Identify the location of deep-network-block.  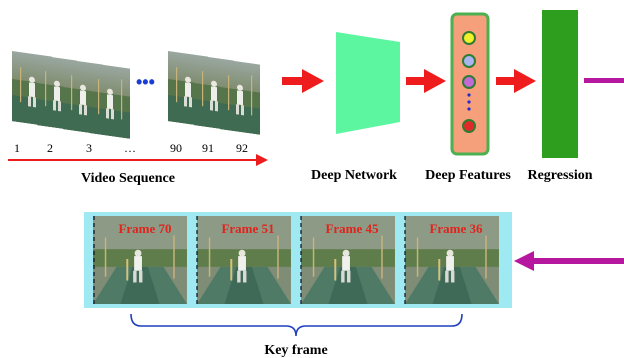
(368, 83).